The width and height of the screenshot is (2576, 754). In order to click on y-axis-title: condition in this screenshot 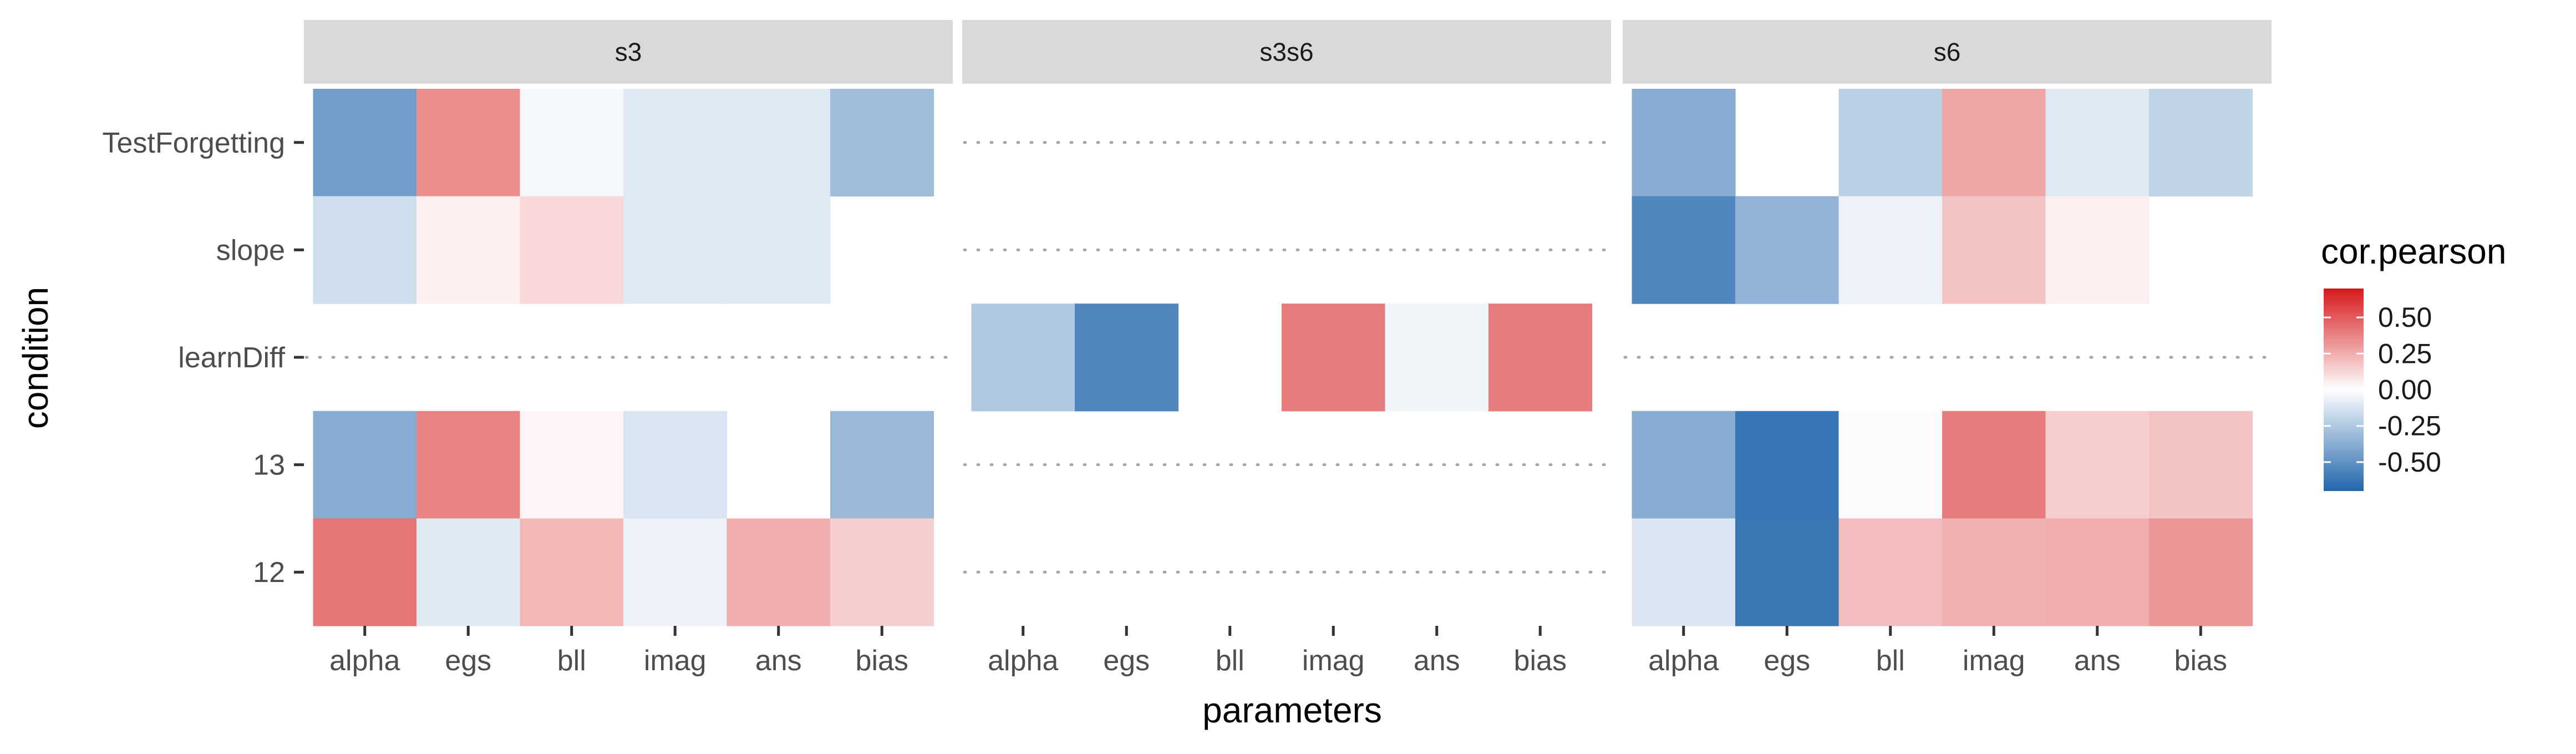, I will do `click(35, 358)`.